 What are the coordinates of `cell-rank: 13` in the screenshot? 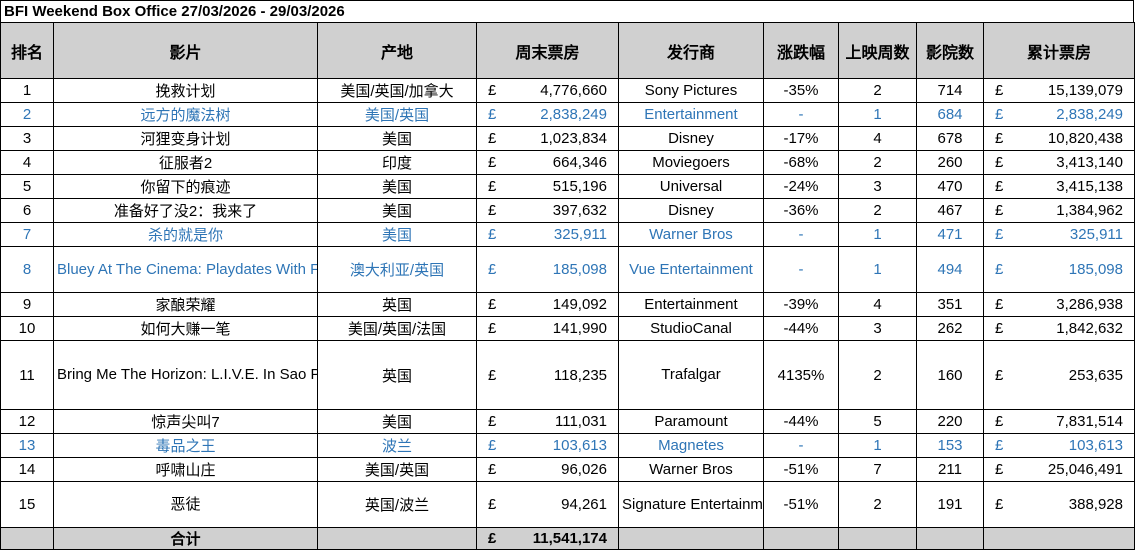 It's located at (27, 445).